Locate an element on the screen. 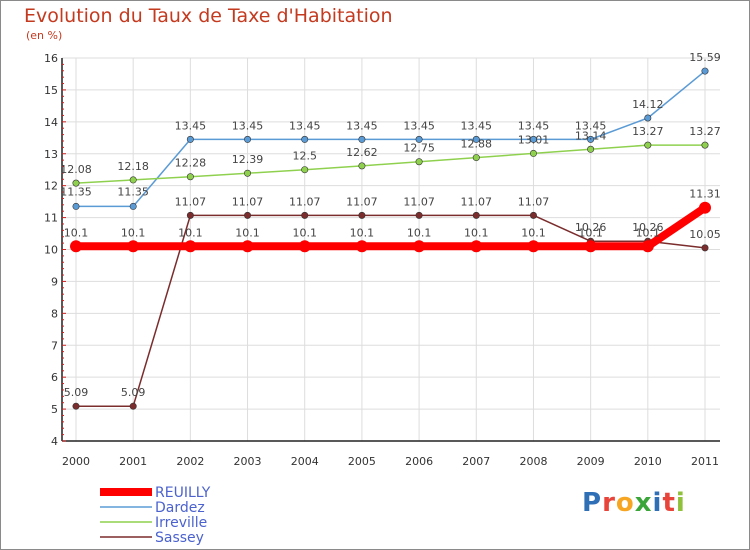 This screenshot has height=550, width=750. y-axis-ticks: 4 5 6 7 8 9 10 11 12 13 14 15 16 is located at coordinates (51, 250).